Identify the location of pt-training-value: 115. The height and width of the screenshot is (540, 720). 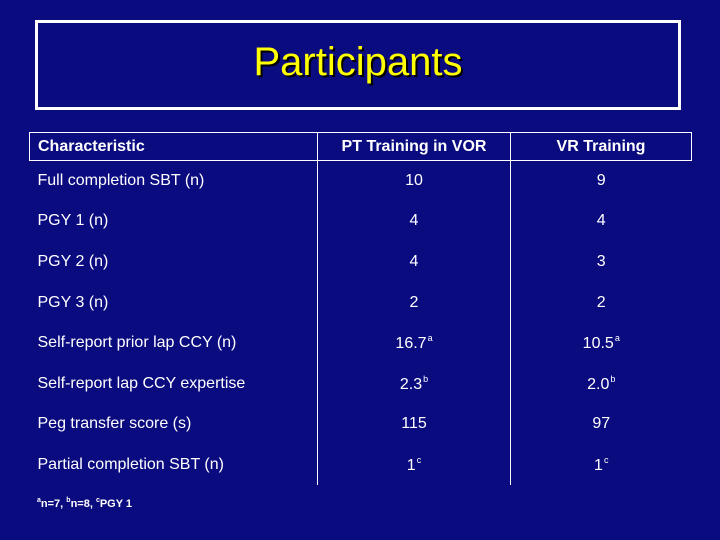
(414, 424).